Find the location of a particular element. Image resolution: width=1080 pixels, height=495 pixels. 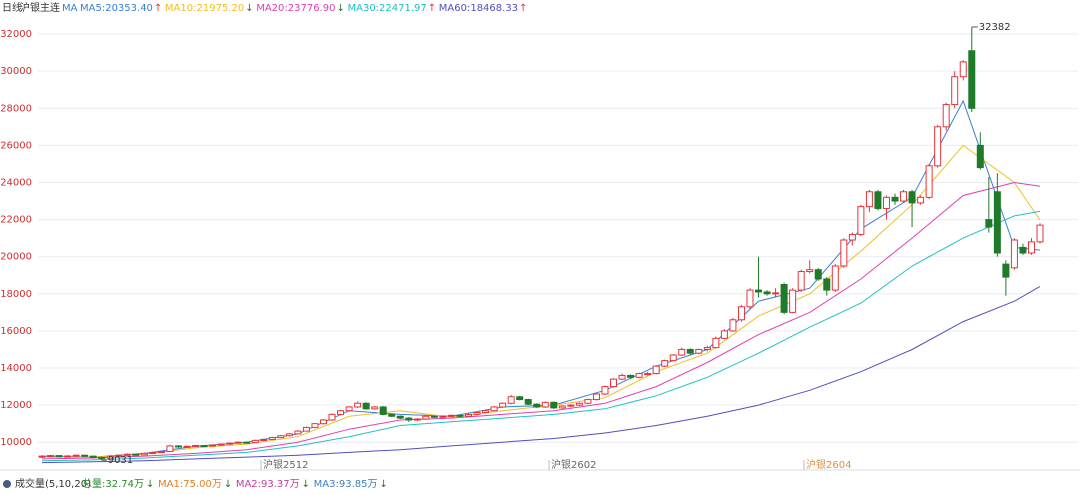

contract-label: 沪银2604 is located at coordinates (828, 464).